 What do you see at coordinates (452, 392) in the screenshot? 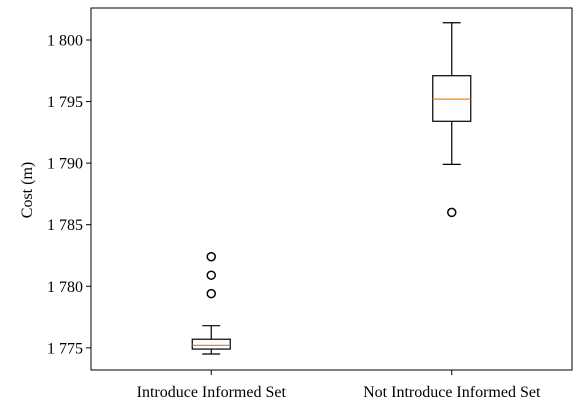
I see `x-tick-label: Not Introduce Informed Set` at bounding box center [452, 392].